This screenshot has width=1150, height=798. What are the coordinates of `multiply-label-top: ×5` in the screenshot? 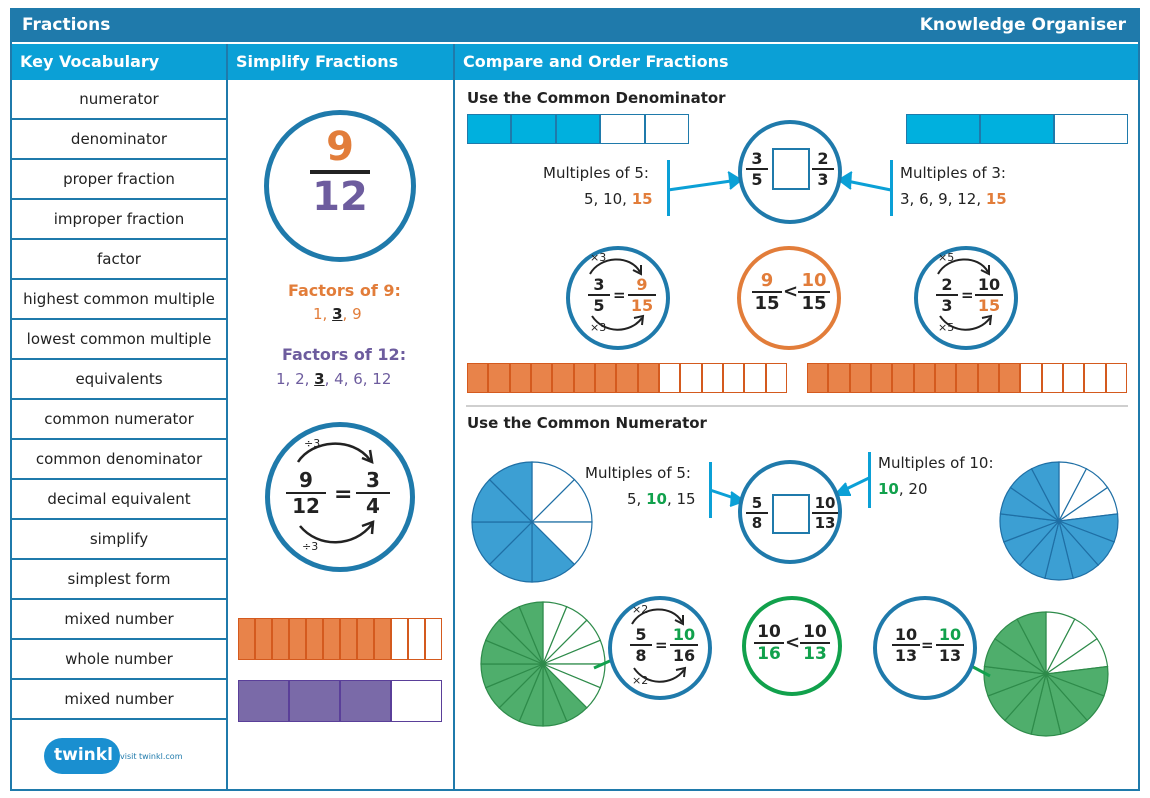 It's located at (946, 257).